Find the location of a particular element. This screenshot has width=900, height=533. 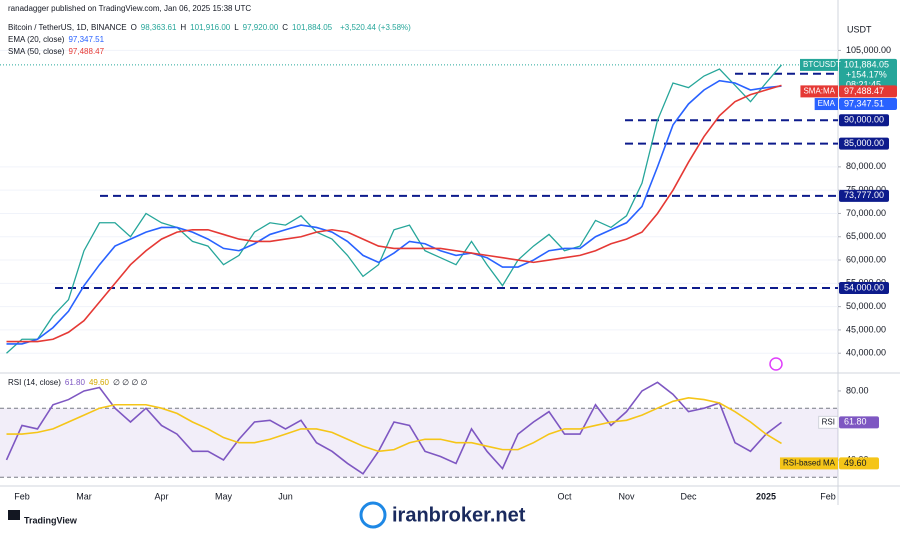

y-tick-label: 40,000.00 is located at coordinates (866, 353).